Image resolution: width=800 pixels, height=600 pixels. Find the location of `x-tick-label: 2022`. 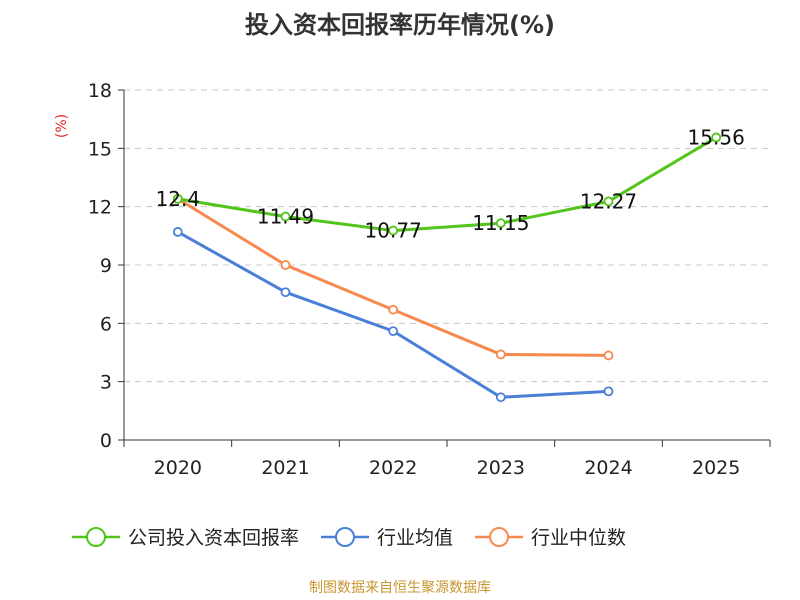

x-tick-label: 2022 is located at coordinates (393, 468).